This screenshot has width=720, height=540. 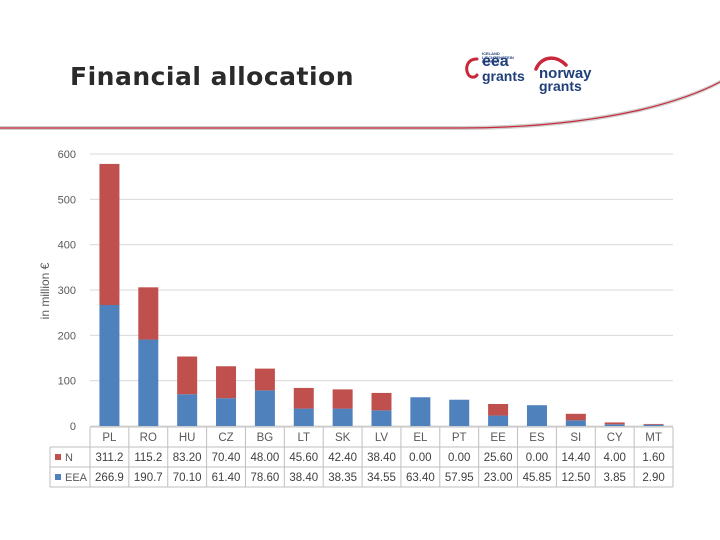 What do you see at coordinates (653, 458) in the screenshot?
I see `data-label-n: 1.60` at bounding box center [653, 458].